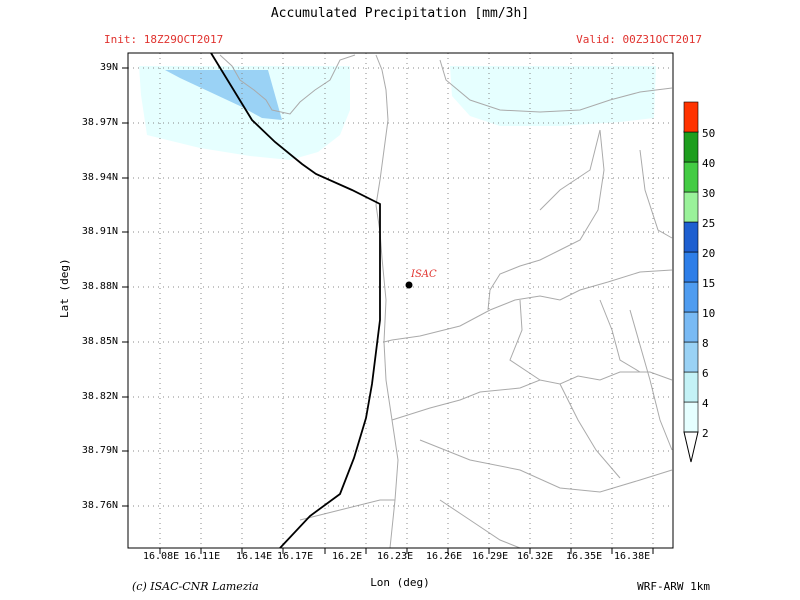 The height and width of the screenshot is (600, 800). Describe the element at coordinates (553, 96) in the screenshot. I see `precip-area-ne` at that location.